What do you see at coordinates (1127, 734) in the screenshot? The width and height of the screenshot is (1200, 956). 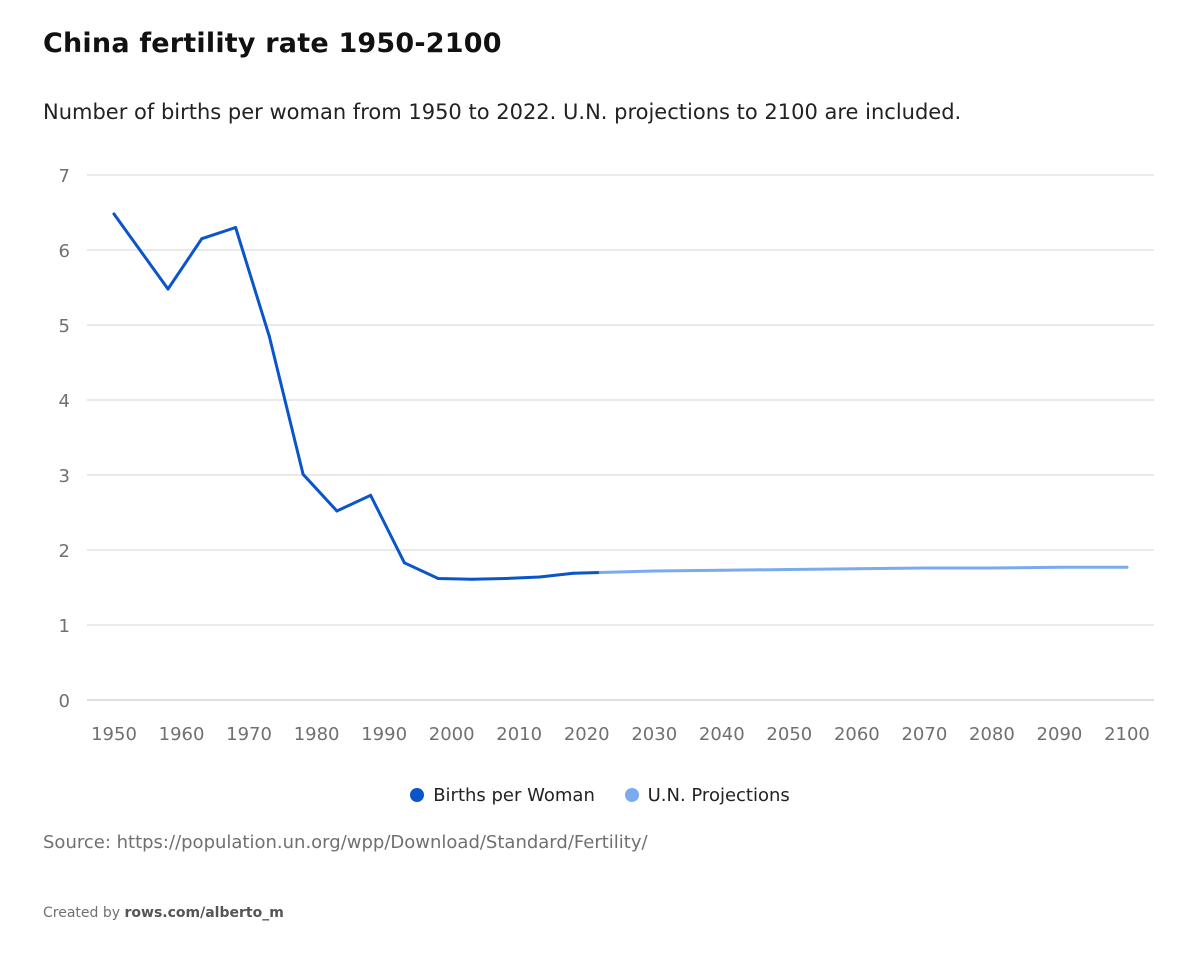 I see `x-tick-label: 2100` at bounding box center [1127, 734].